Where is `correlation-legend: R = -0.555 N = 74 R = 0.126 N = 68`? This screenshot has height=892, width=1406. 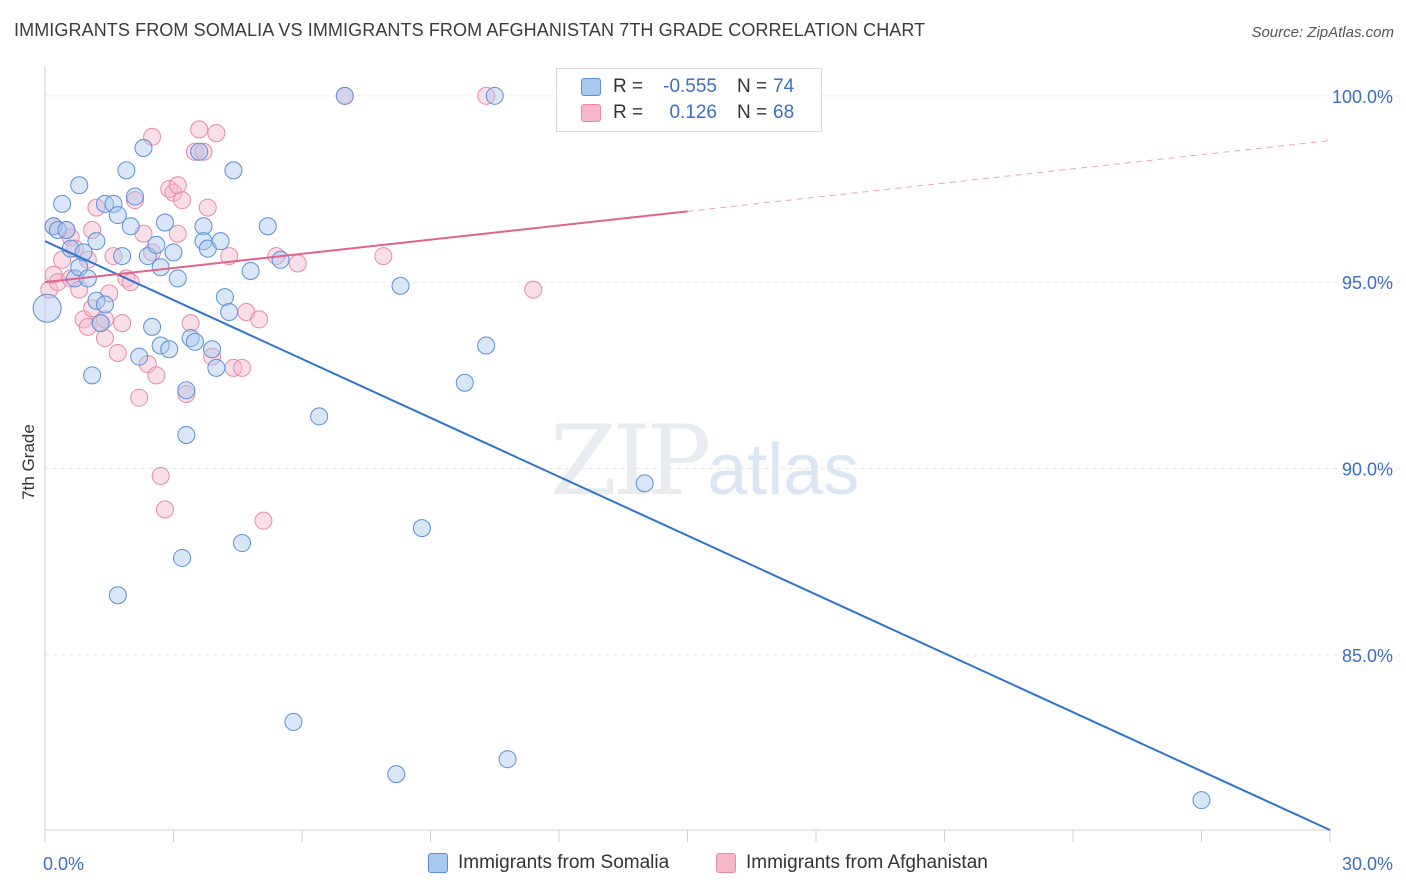 correlation-legend: R = -0.555 N = 74 R = 0.126 N = 68 is located at coordinates (689, 100).